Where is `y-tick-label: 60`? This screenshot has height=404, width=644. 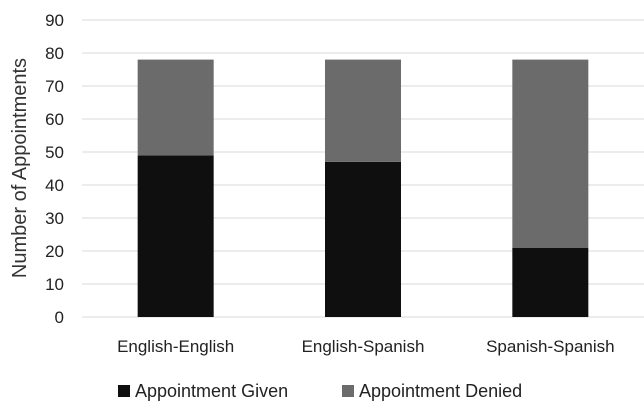 y-tick-label: 60 is located at coordinates (54, 119).